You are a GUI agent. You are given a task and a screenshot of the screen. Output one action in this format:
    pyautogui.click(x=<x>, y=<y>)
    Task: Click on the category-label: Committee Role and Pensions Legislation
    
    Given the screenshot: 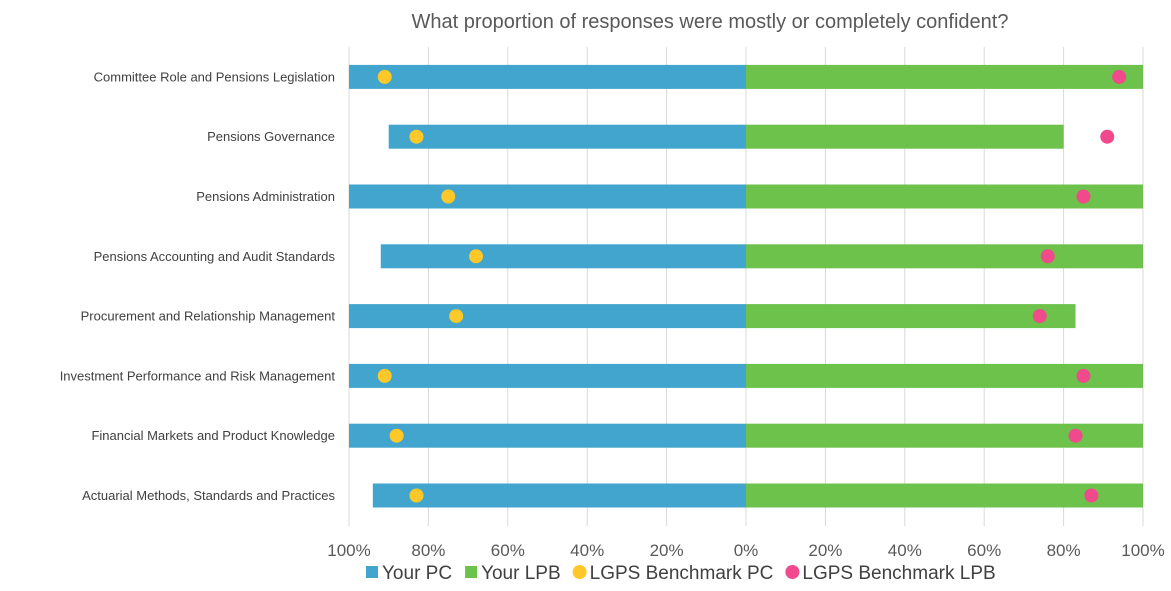 What is the action you would take?
    pyautogui.click(x=214, y=76)
    